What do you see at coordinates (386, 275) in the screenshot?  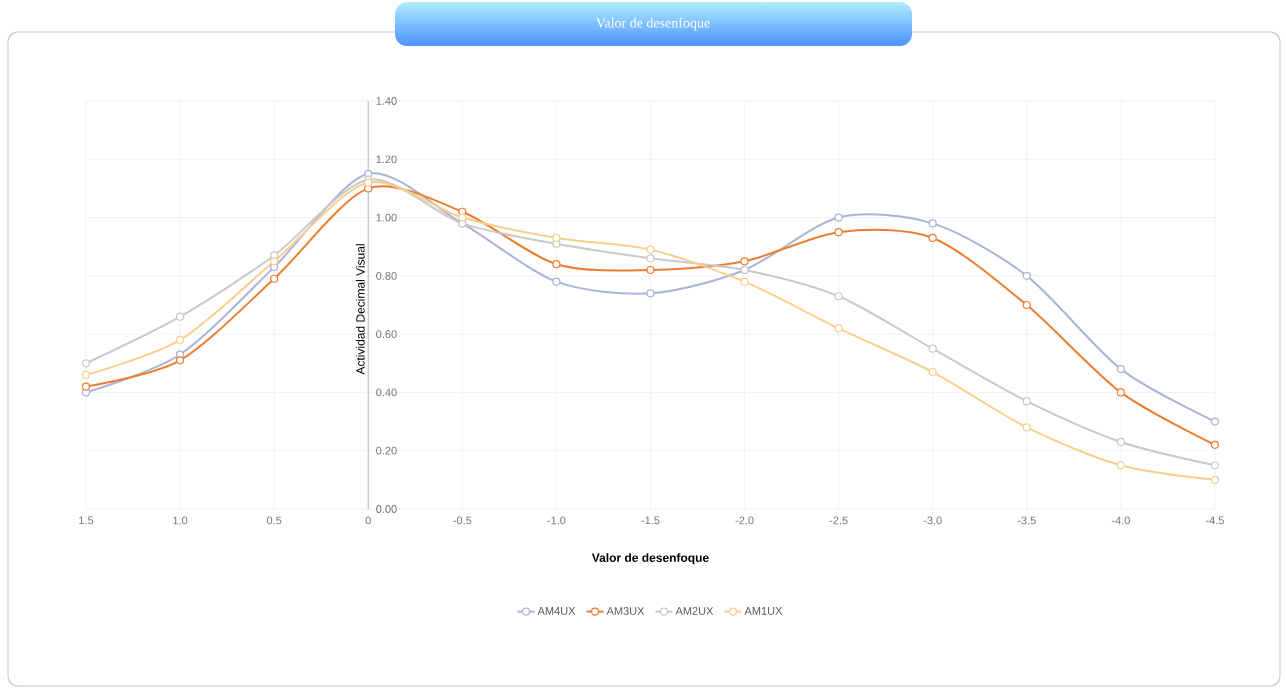 I see `y-tick-label: 0.80` at bounding box center [386, 275].